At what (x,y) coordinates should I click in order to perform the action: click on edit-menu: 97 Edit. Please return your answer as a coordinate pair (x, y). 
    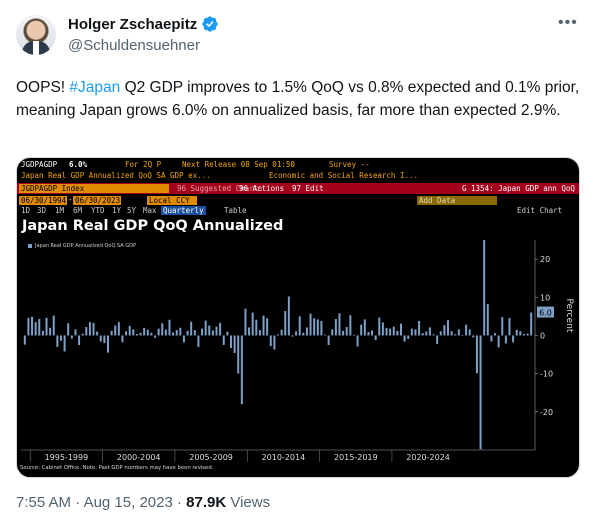
    Looking at the image, I should click on (308, 188).